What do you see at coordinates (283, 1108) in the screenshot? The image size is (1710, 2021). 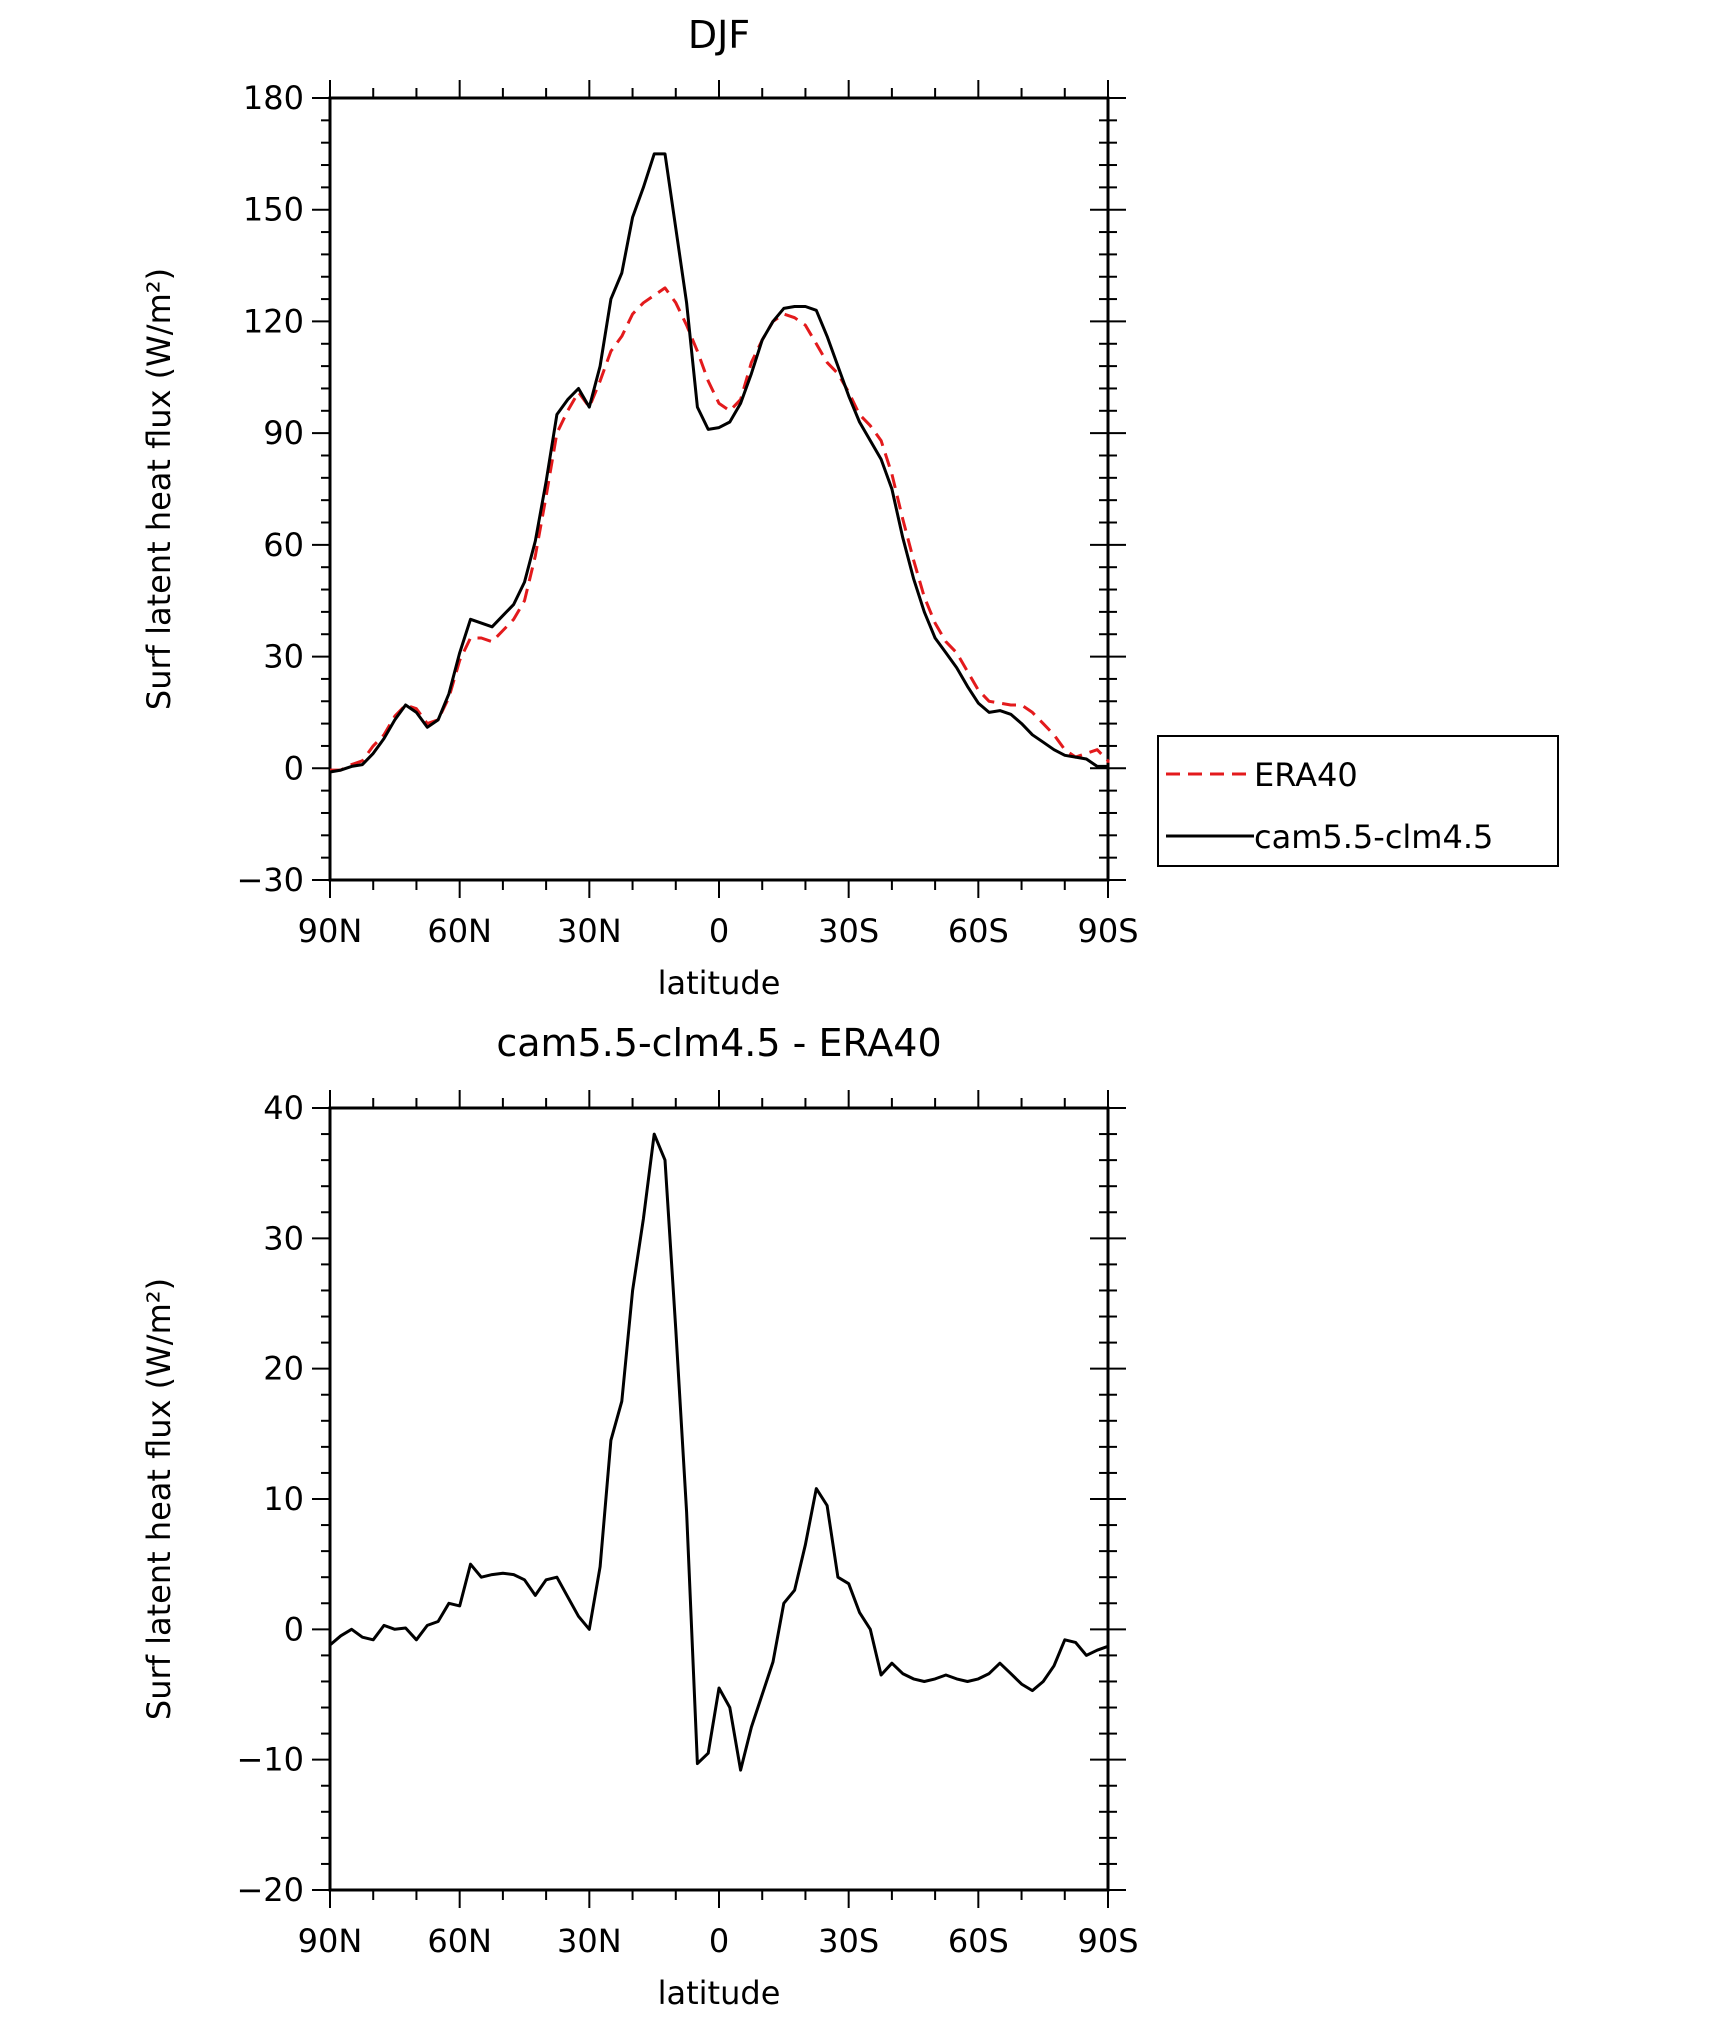 I see `y-tick-label: 40` at bounding box center [283, 1108].